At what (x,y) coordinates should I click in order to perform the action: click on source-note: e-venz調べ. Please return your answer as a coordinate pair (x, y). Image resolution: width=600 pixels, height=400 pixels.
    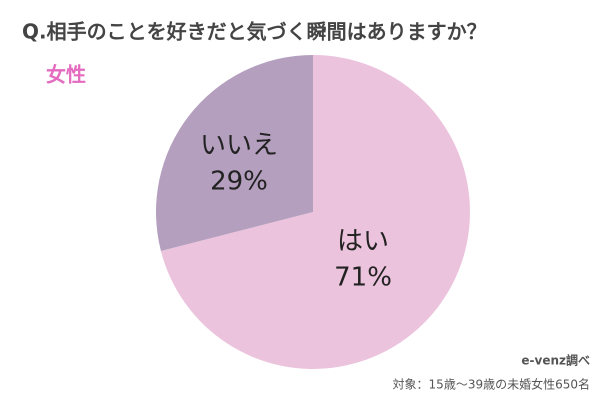
    Looking at the image, I should click on (555, 360).